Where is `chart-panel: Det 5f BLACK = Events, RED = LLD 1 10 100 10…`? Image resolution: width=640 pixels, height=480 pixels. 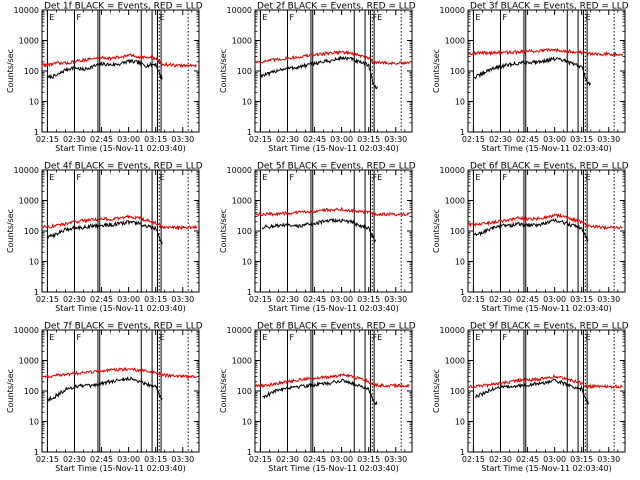
chart-panel: Det 5f BLACK = Events, RED = LLD 1 10 100 10… is located at coordinates (317, 238).